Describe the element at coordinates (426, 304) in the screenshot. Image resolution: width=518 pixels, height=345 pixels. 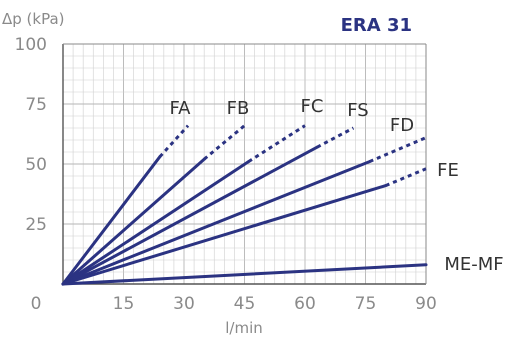
I see `x-tick-label: 90` at that location.